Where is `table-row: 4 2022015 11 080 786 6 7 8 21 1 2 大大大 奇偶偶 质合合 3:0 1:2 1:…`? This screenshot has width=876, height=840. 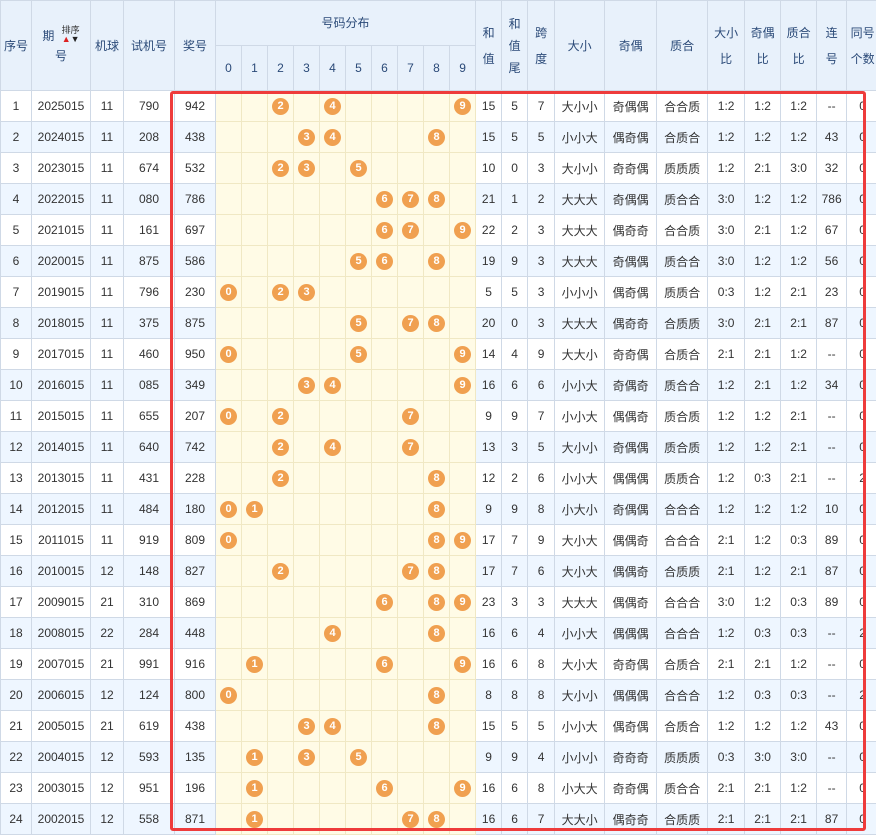
table-row: 4 2022015 11 080 786 6 7 8 21 1 2 大大大 奇偶偶 质合合 3:0 1:2 1:… is located at coordinates (438, 199).